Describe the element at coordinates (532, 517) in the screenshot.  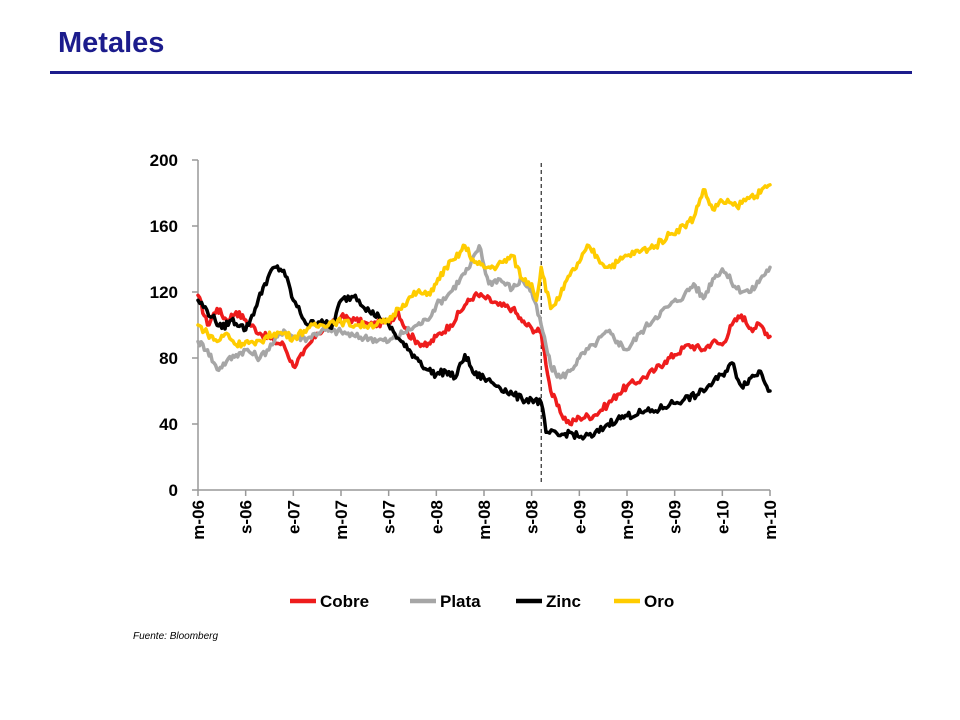
I see `x-tick-label: s-08` at that location.